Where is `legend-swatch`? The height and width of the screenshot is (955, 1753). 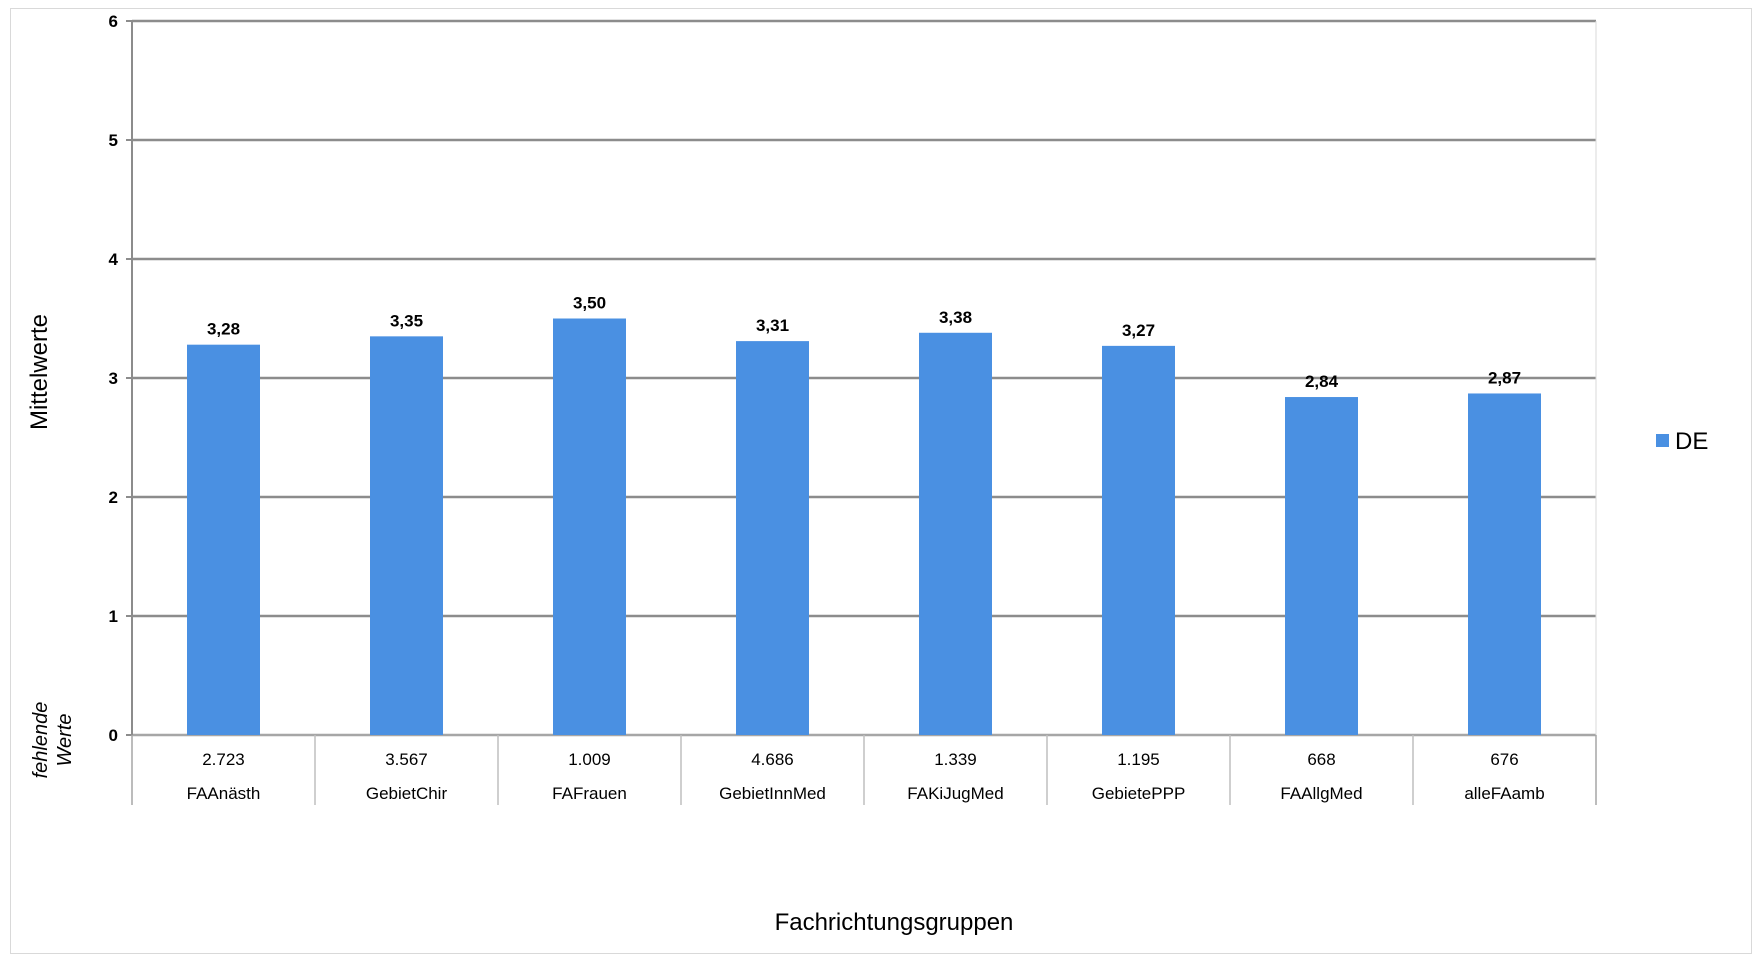
legend-swatch is located at coordinates (1662, 440).